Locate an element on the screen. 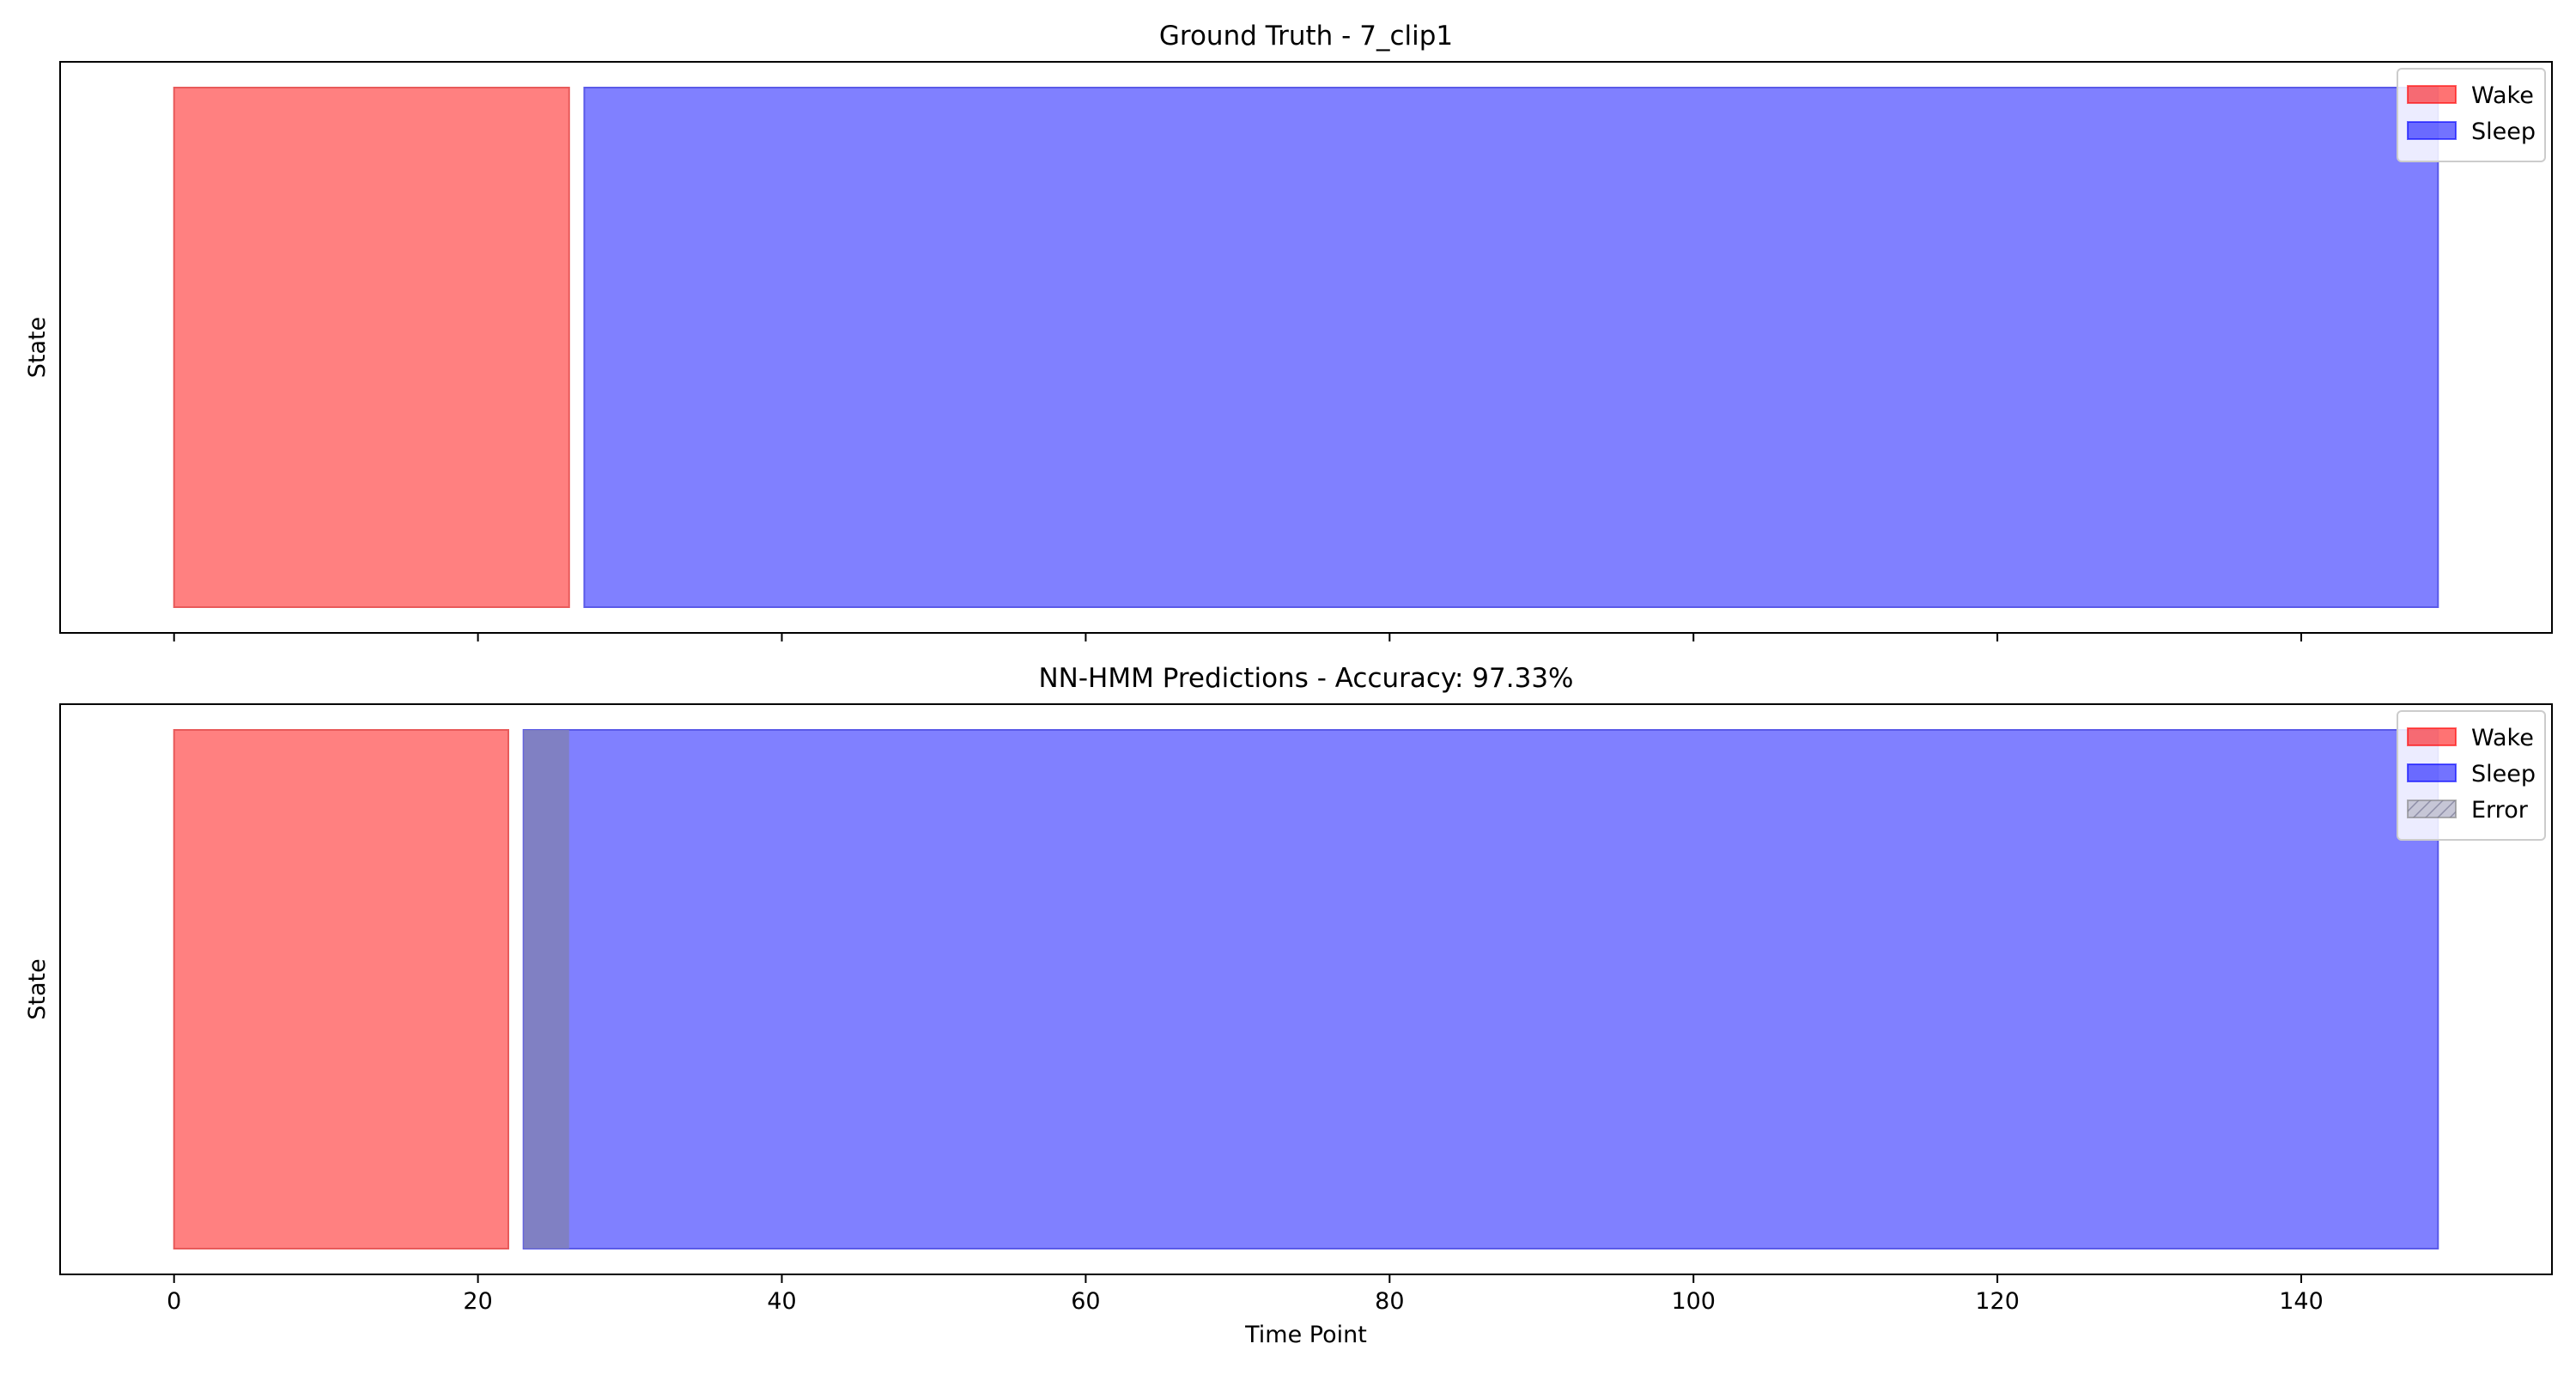 The height and width of the screenshot is (1374, 2576). legend-label-error: Error is located at coordinates (2500, 810).